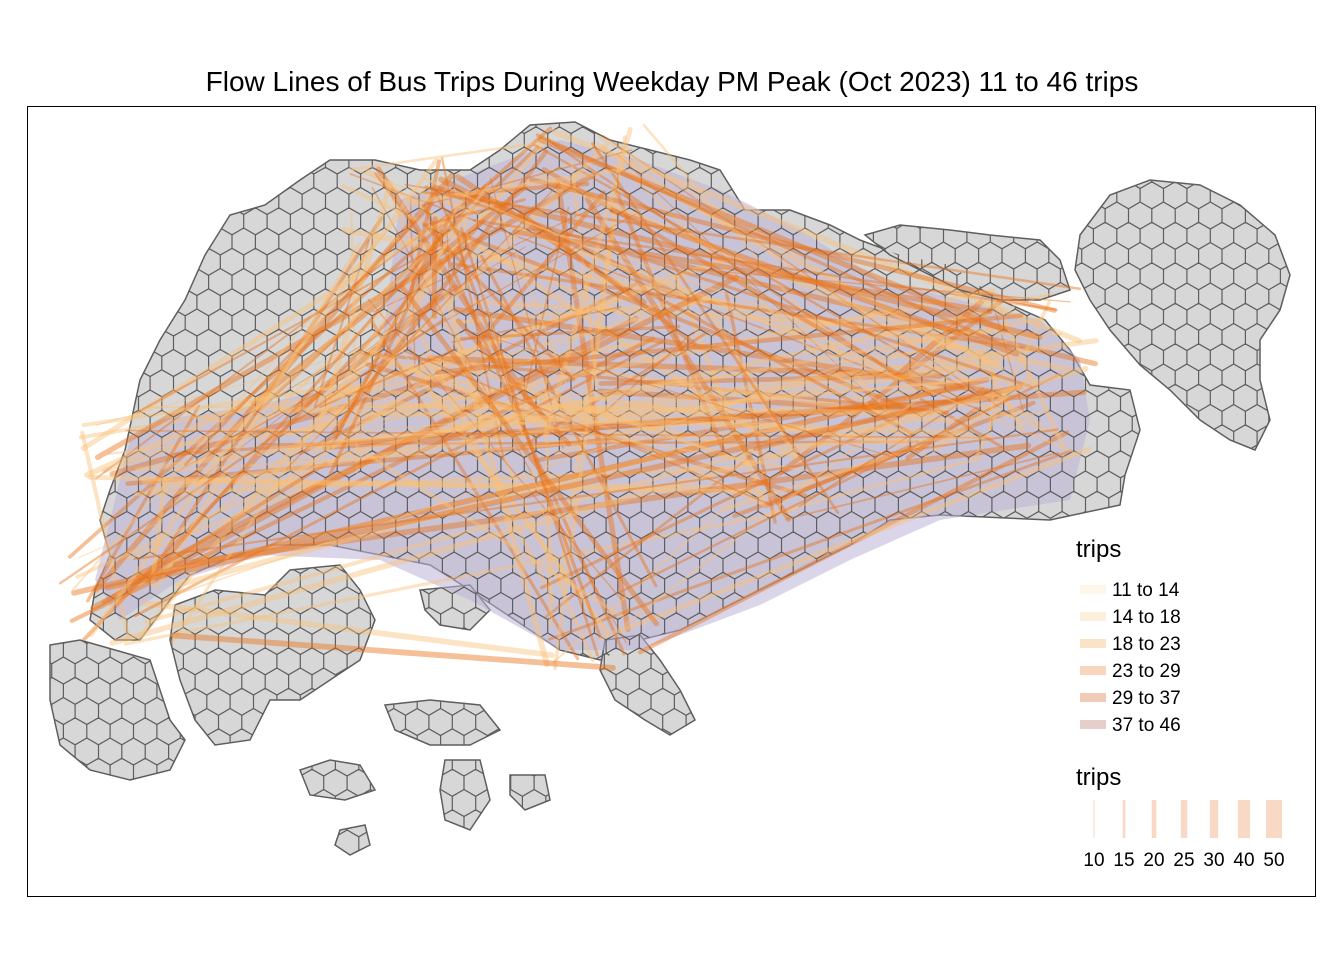 This screenshot has width=1344, height=960. Describe the element at coordinates (1146, 644) in the screenshot. I see `legend-color-label: 18 to 23` at that location.